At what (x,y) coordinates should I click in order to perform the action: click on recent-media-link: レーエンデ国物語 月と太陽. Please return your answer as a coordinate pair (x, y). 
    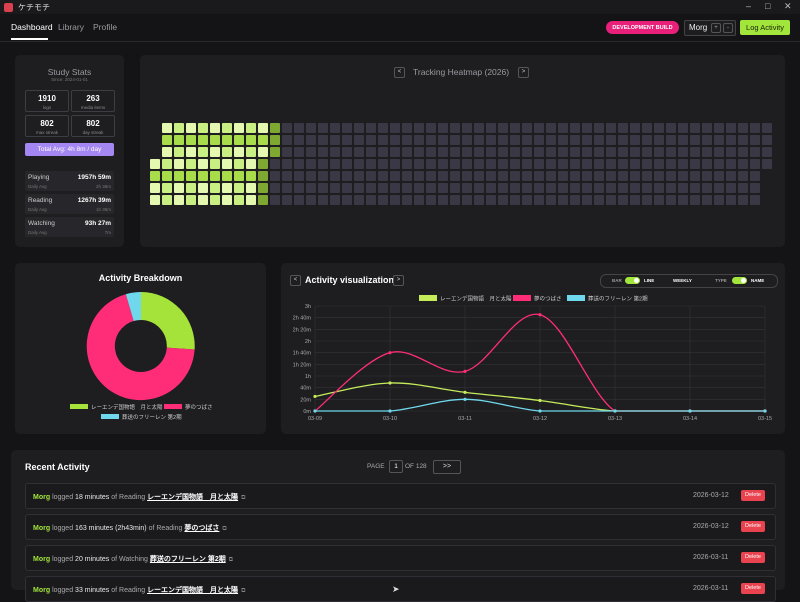
    Looking at the image, I should click on (193, 497).